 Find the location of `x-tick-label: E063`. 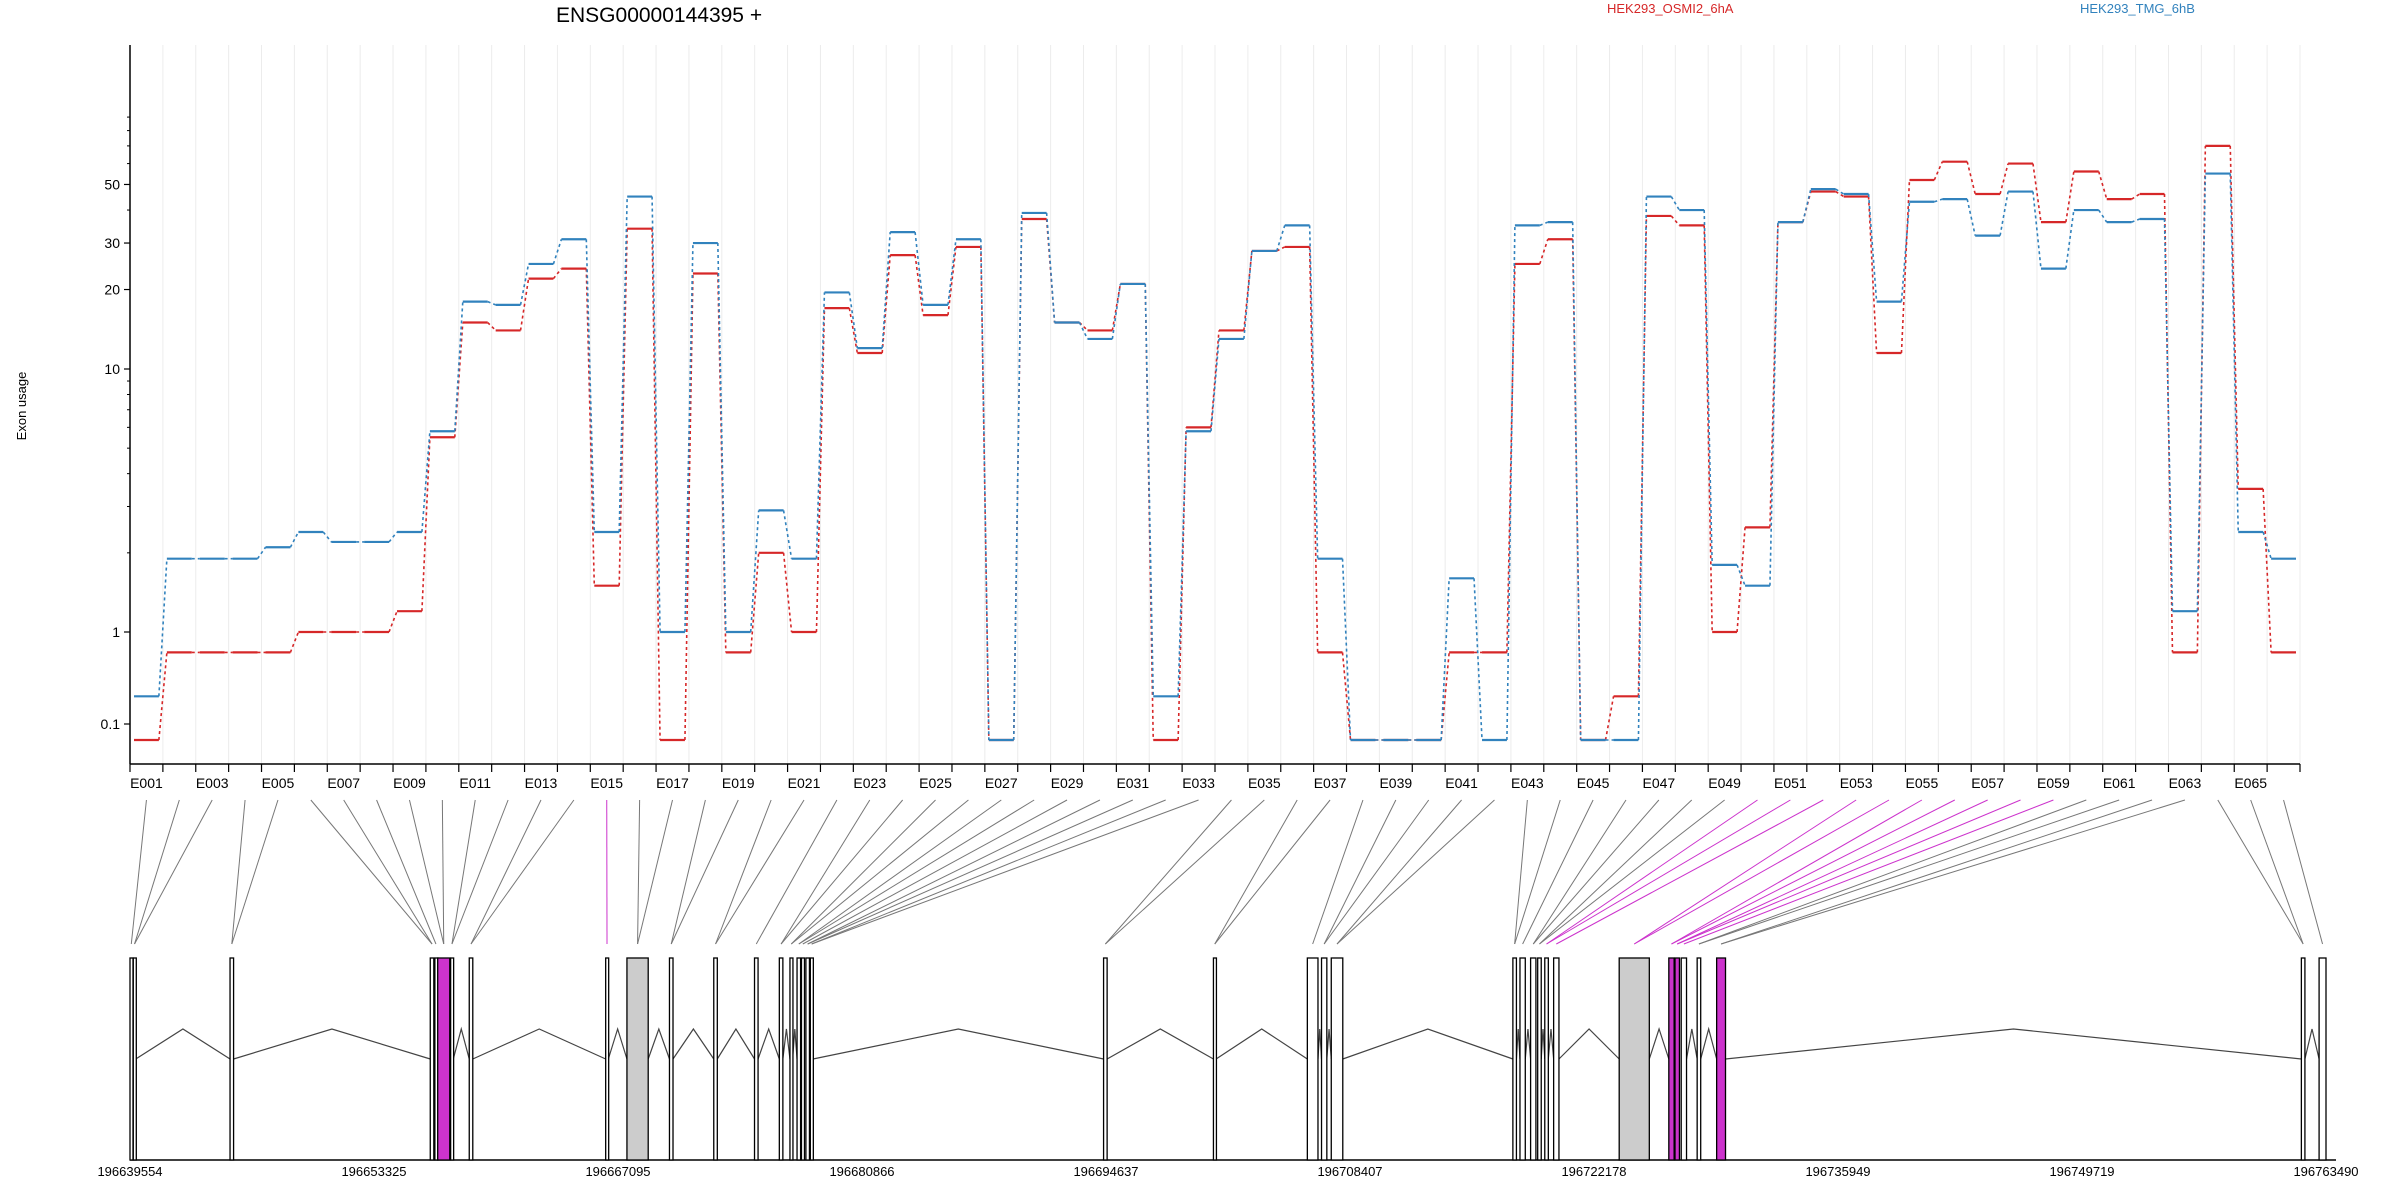

x-tick-label: E063 is located at coordinates (2185, 783).